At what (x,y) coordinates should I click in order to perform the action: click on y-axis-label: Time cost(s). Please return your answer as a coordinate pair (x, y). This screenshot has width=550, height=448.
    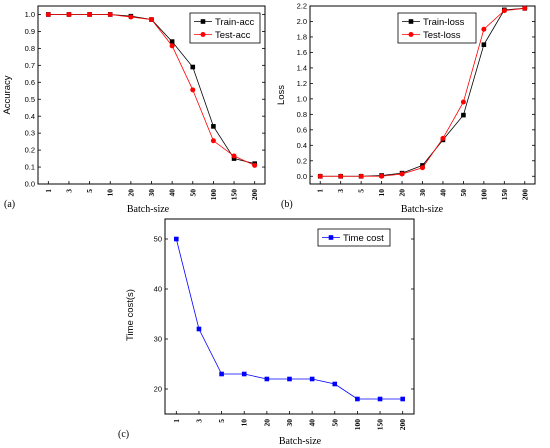
    Looking at the image, I should click on (130, 315).